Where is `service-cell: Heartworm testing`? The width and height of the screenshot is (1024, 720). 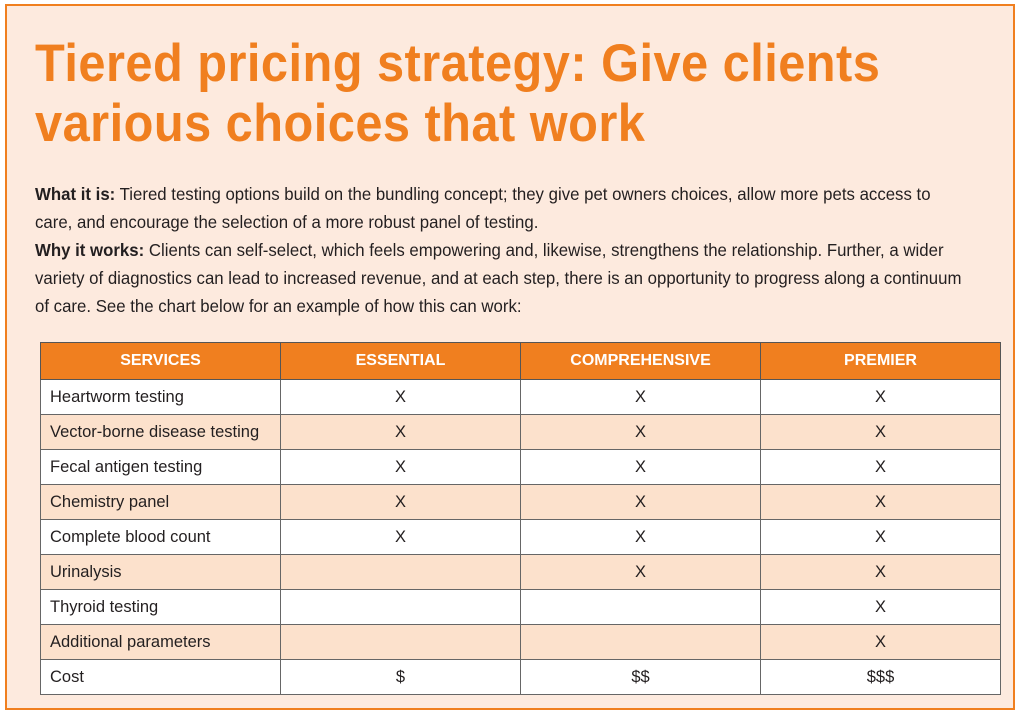
service-cell: Heartworm testing is located at coordinates (160, 397).